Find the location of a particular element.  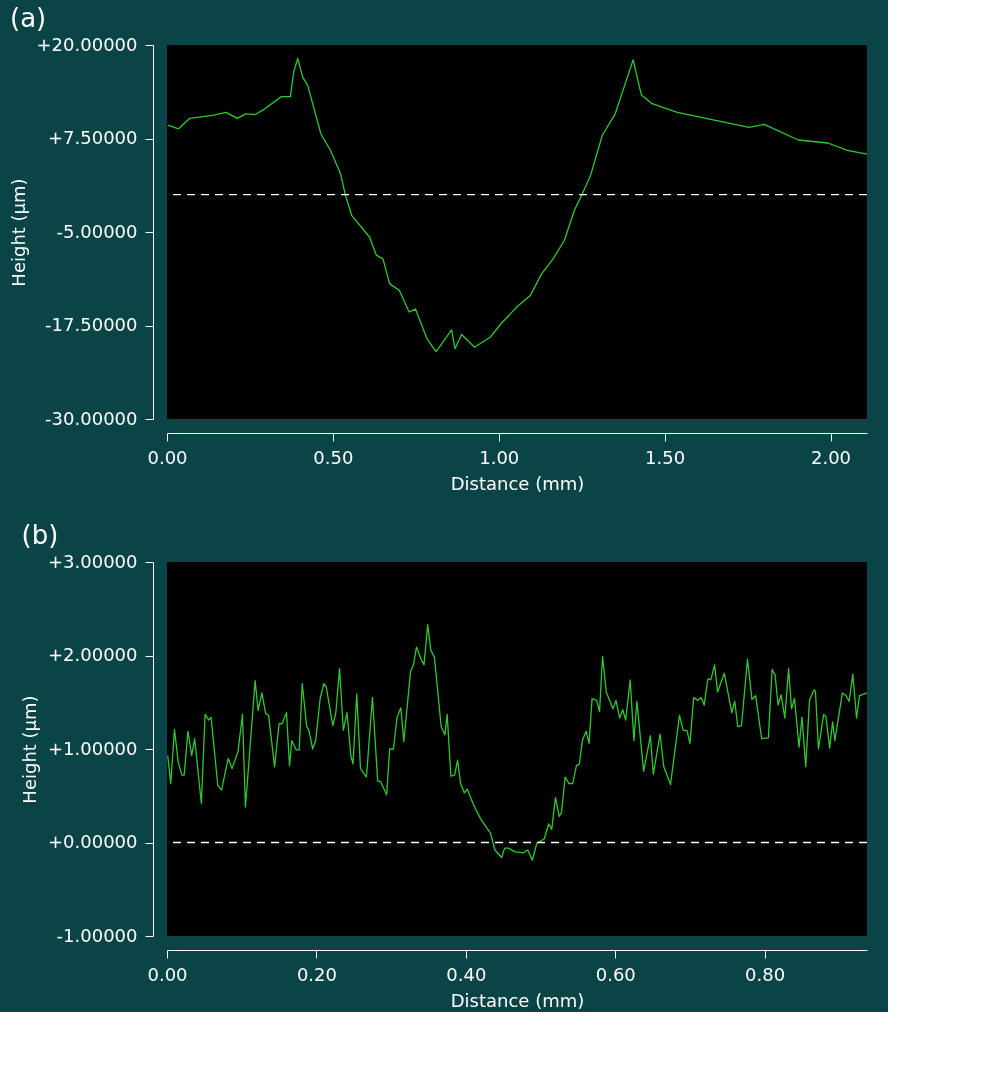

y-tick-label: +1.00000 is located at coordinates (92, 748).